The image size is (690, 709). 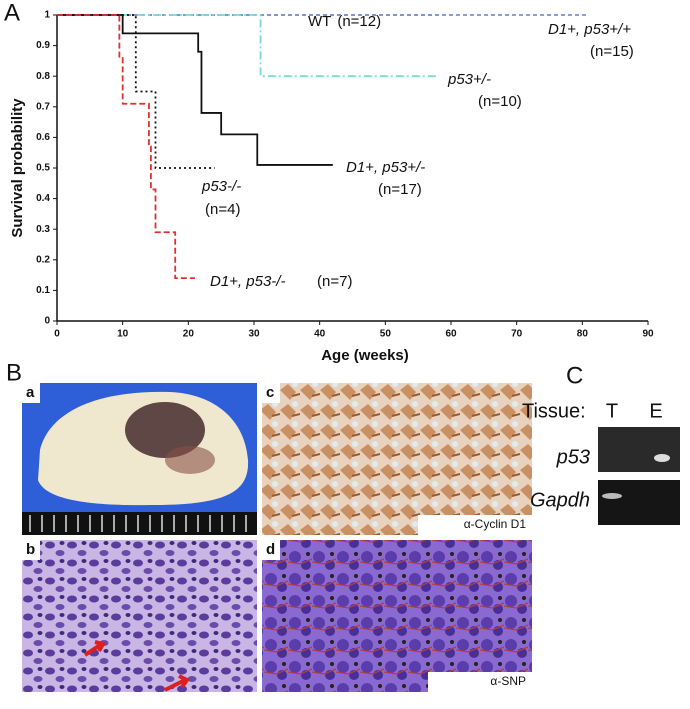 What do you see at coordinates (254, 334) in the screenshot?
I see `x-tick-label: 30` at bounding box center [254, 334].